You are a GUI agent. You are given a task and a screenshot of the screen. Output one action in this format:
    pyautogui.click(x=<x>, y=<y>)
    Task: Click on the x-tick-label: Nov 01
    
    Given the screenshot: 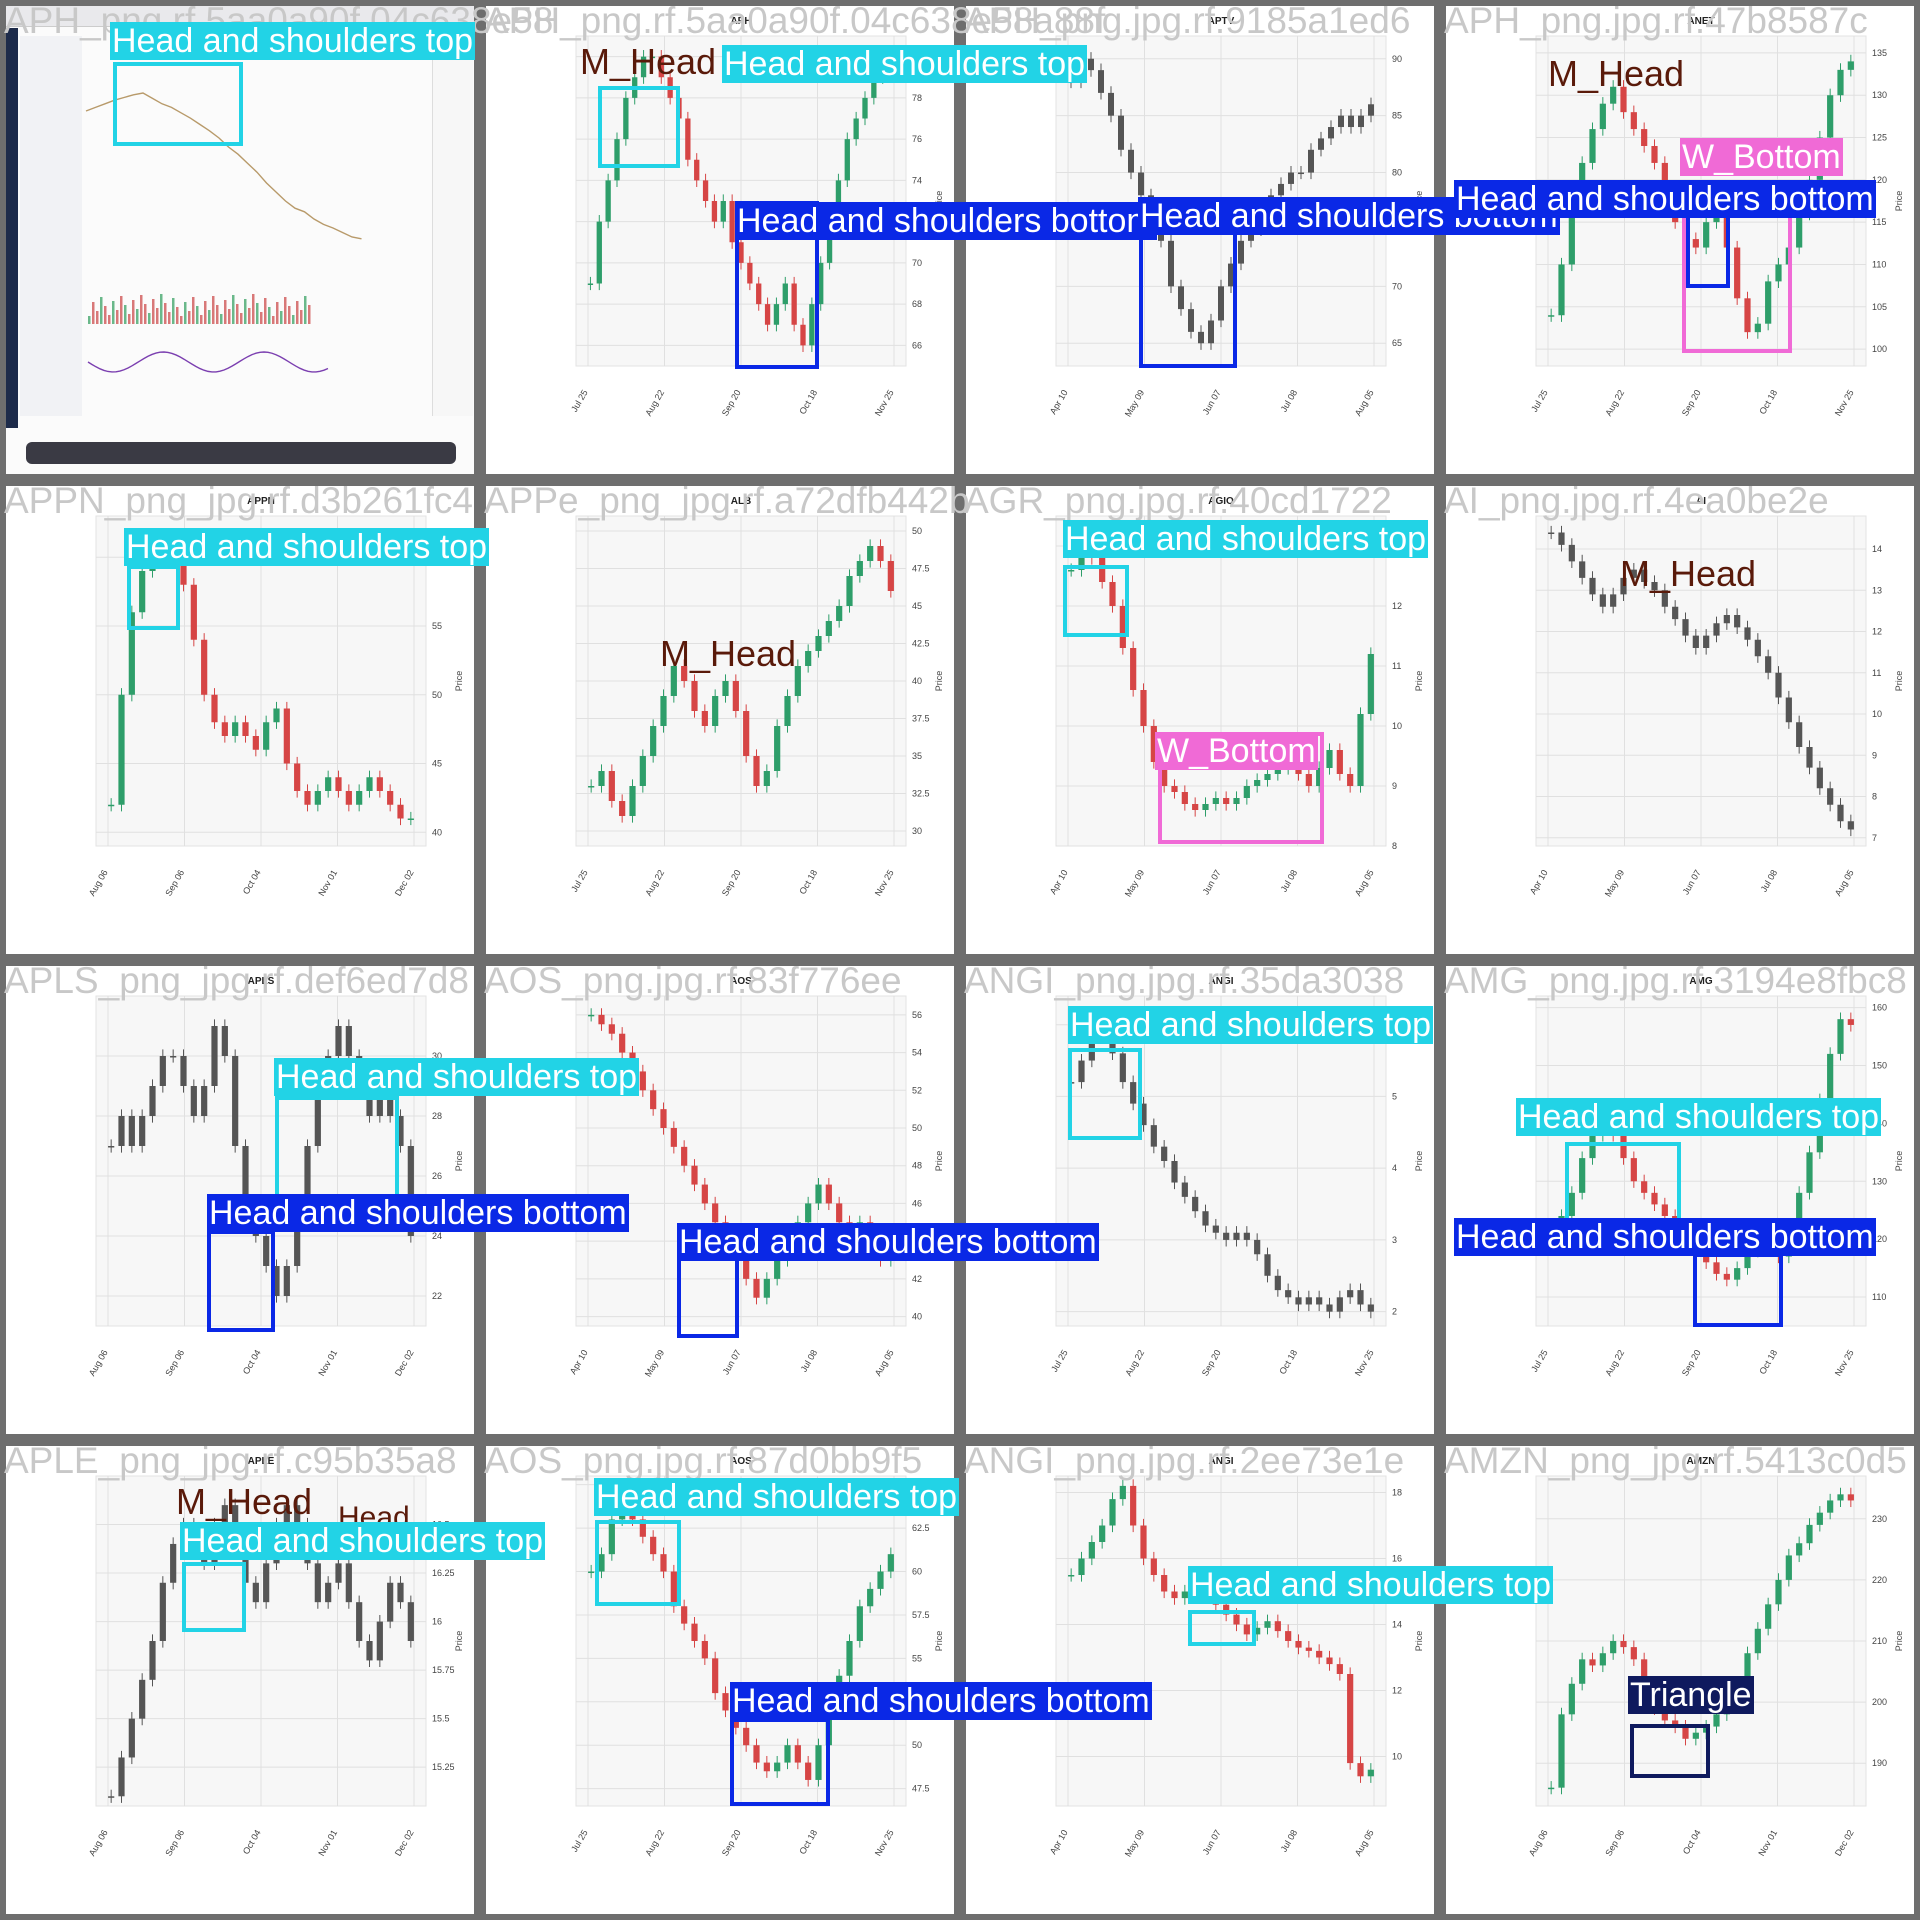 What is the action you would take?
    pyautogui.click(x=327, y=1843)
    